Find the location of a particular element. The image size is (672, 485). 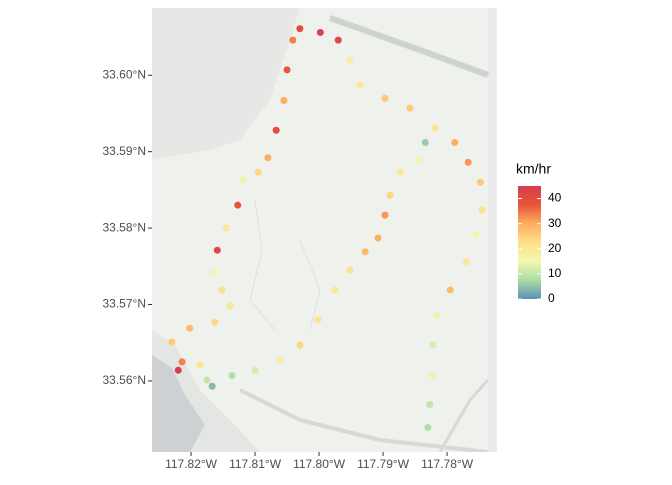

legend-title: km/hr is located at coordinates (533, 169).